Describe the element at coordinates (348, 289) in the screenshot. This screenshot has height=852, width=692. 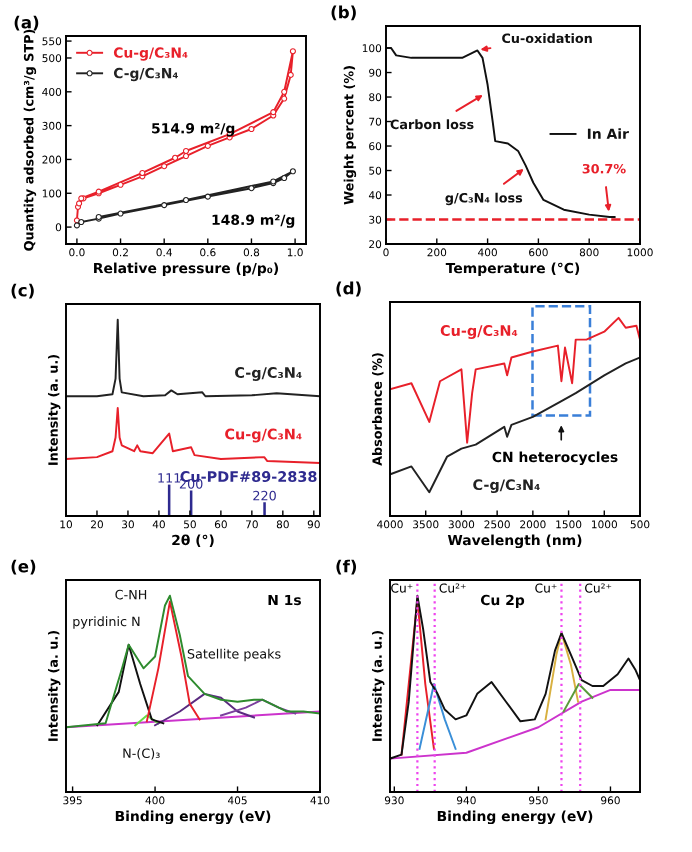
I see `chart-title: (d)` at that location.